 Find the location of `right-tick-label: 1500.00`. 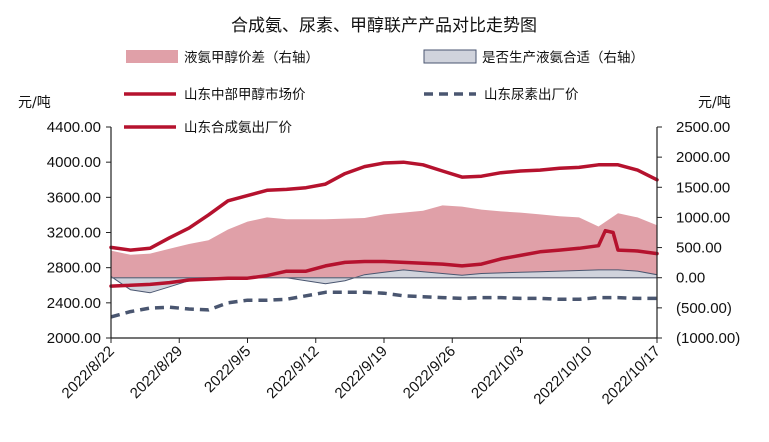

right-tick-label: 1500.00 is located at coordinates (703, 187).